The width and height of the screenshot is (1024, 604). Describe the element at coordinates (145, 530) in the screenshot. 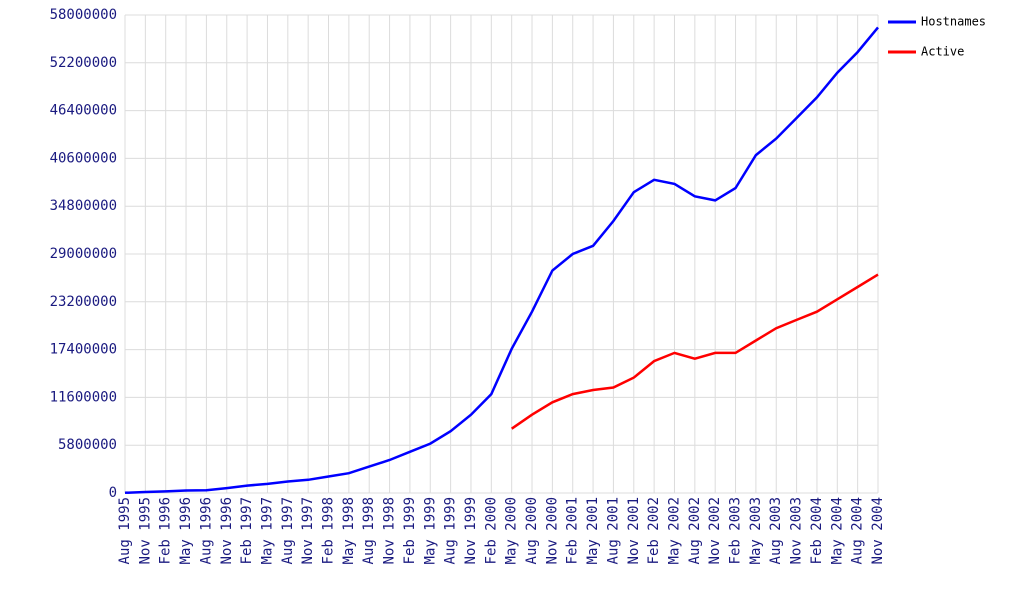

I see `x-tick-label: Nov 1995` at that location.